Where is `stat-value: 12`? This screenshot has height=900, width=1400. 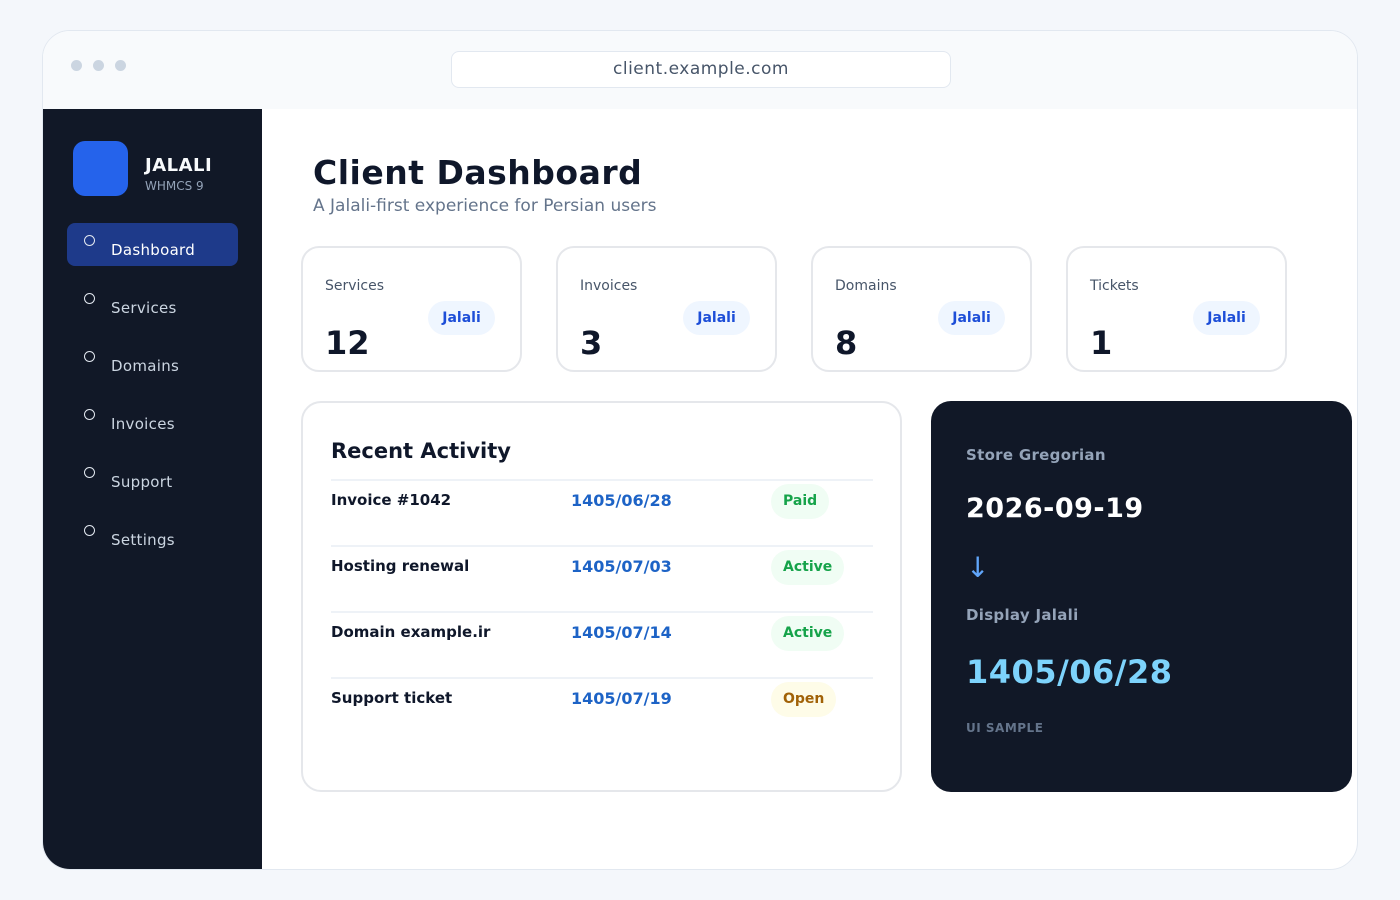 stat-value: 12 is located at coordinates (347, 343).